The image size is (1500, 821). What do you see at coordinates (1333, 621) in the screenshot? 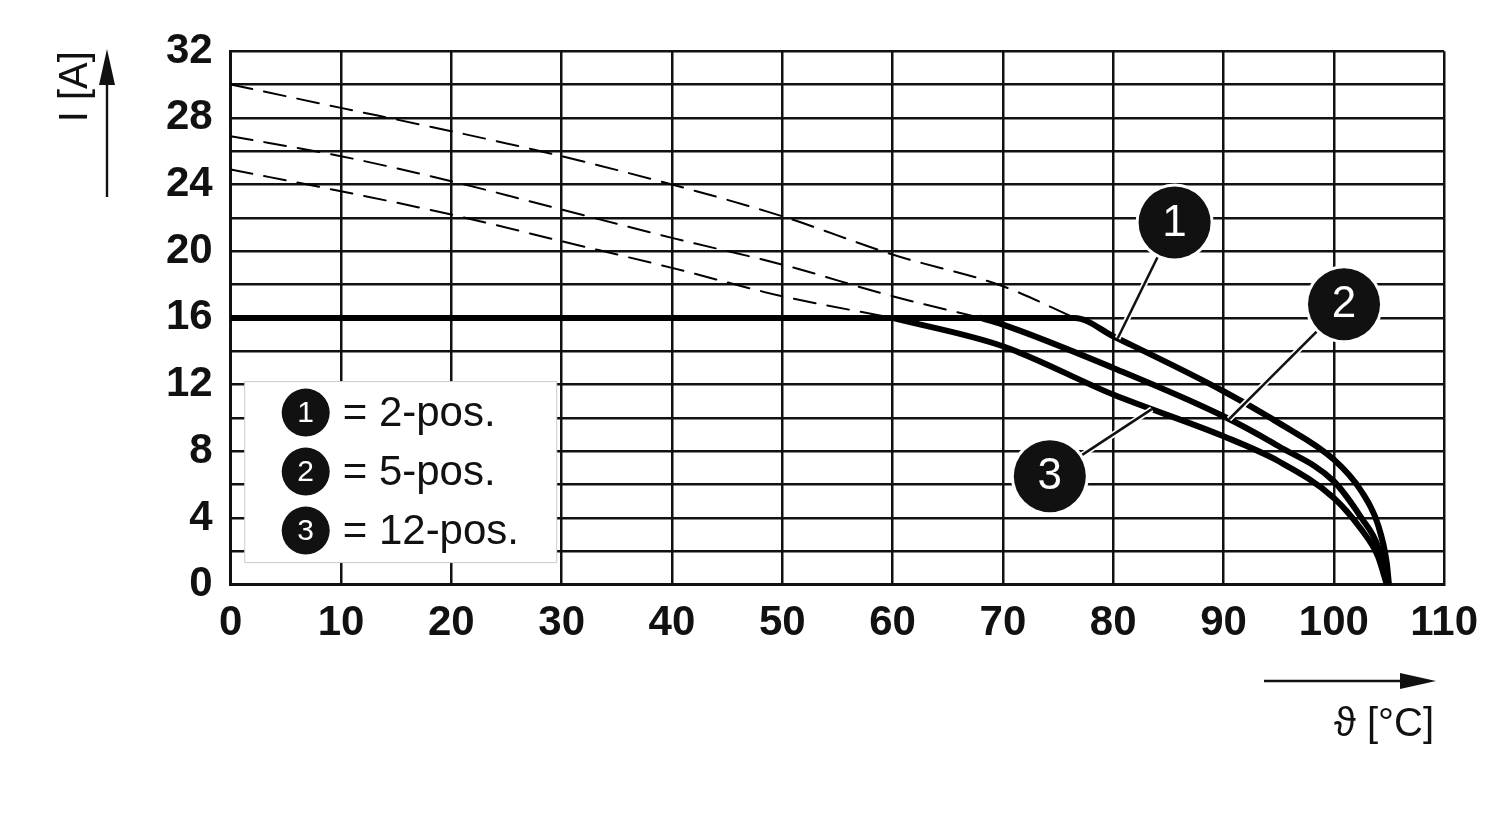
I see `x-tick-label: 100` at bounding box center [1333, 621].